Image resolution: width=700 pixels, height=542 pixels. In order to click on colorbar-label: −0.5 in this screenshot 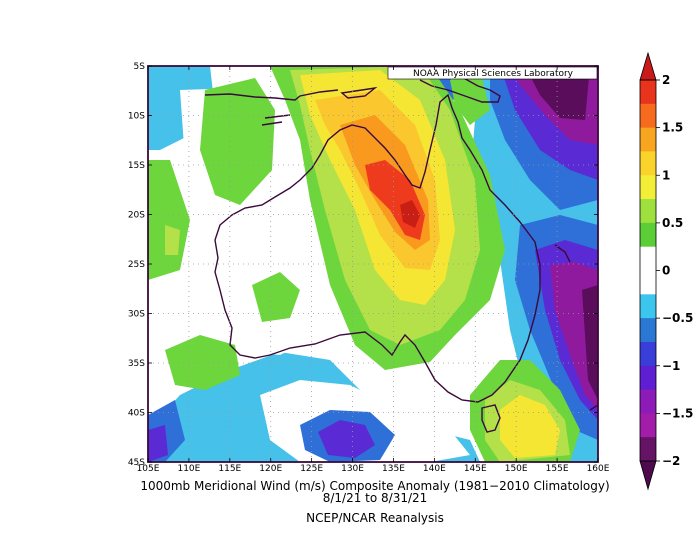, I will do `click(677, 318)`.